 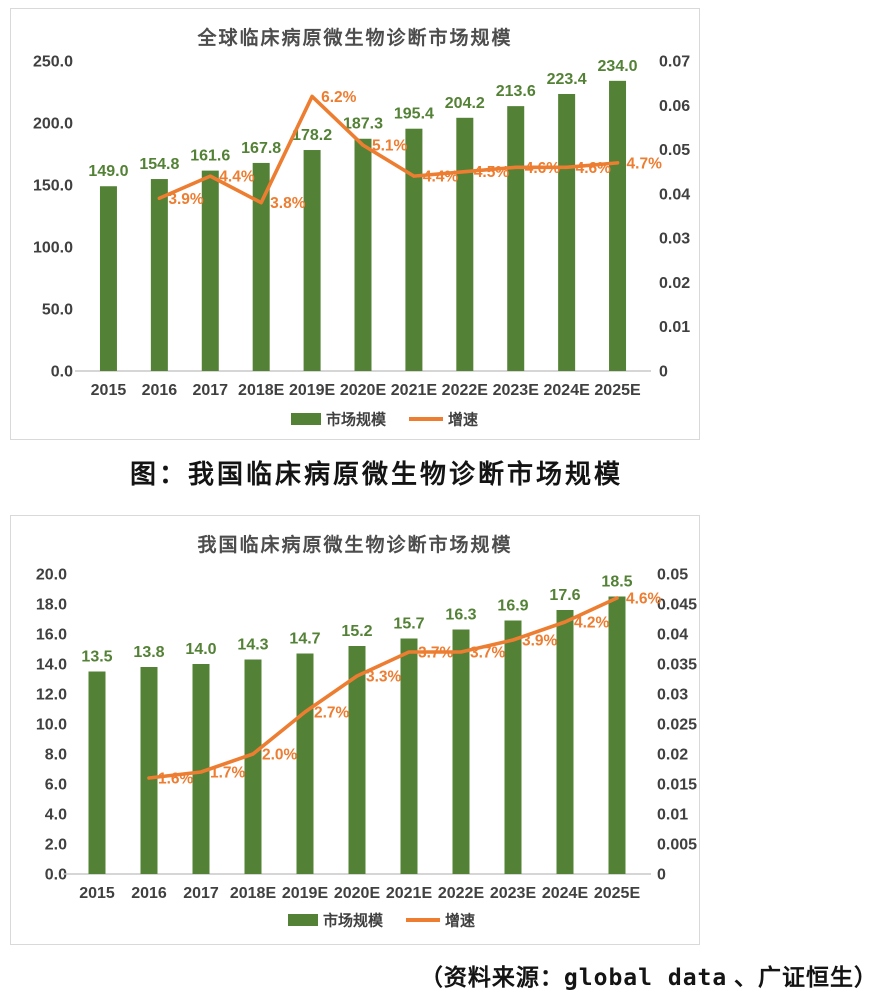 I want to click on y-axis-tick-label: 10.0, so click(x=51, y=725).